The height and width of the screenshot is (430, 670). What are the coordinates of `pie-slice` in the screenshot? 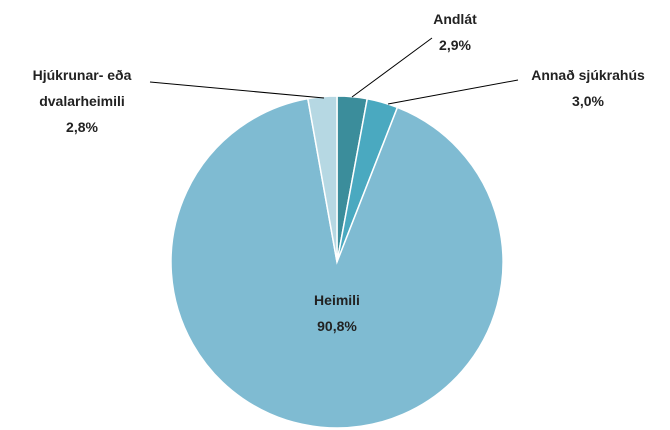 It's located at (322, 179).